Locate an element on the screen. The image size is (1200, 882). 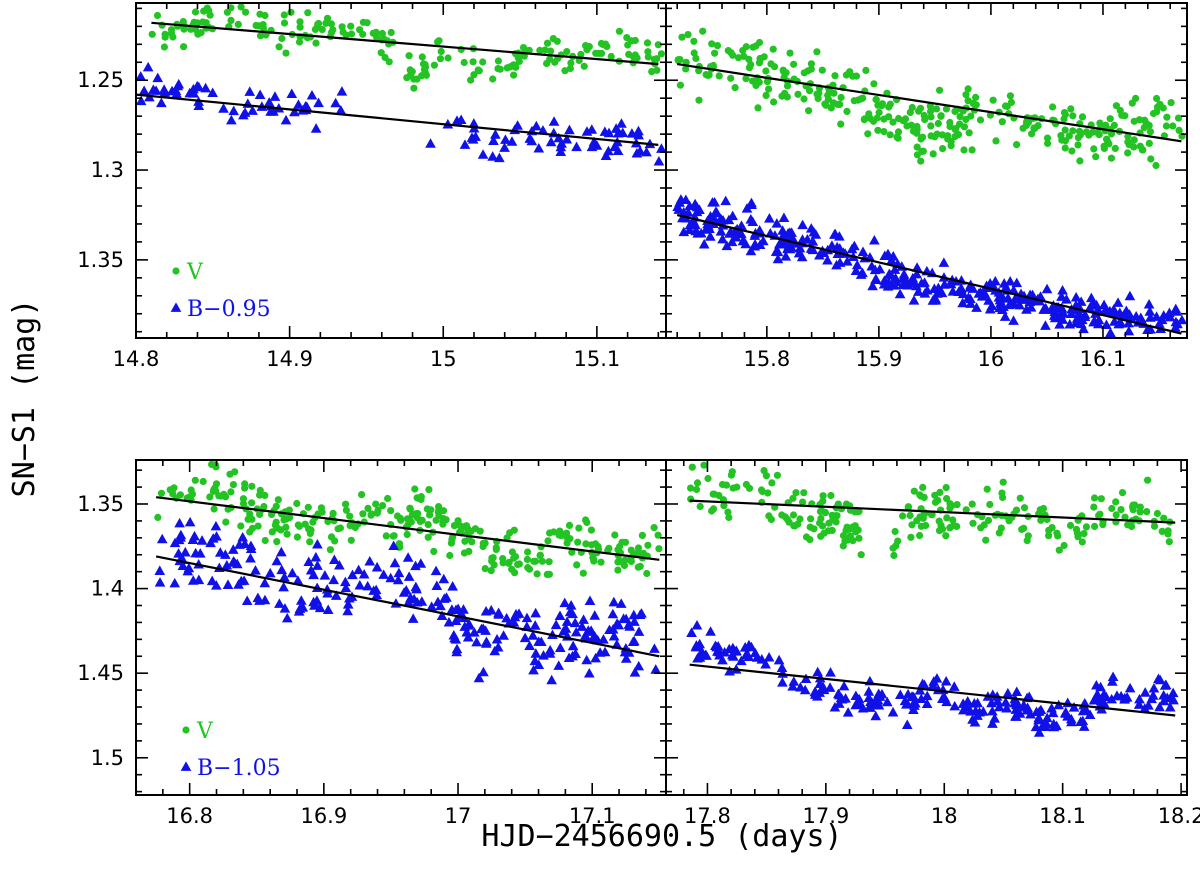
series-v is located at coordinates (408, 519).